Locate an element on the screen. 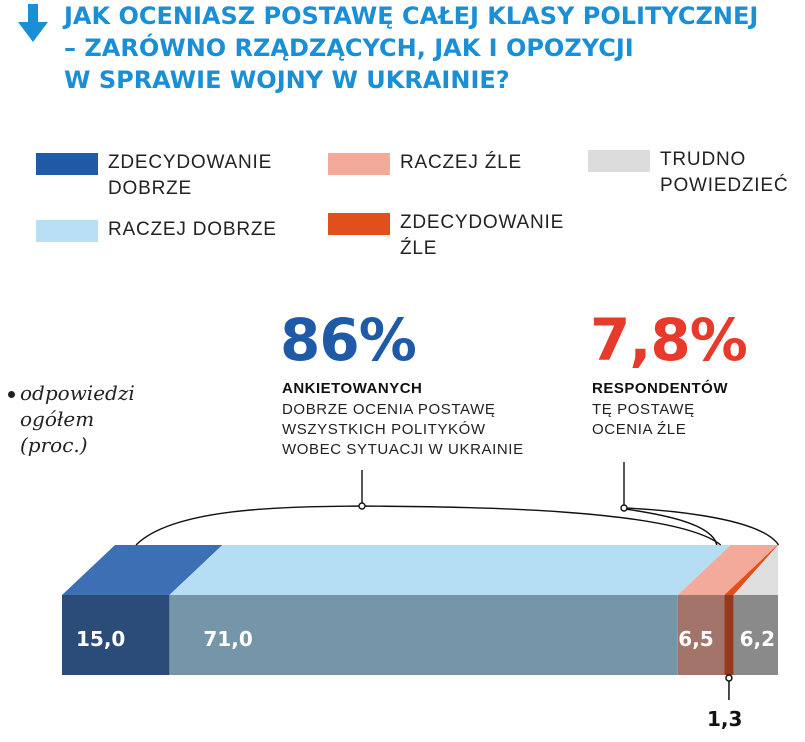 The height and width of the screenshot is (742, 805). title-line: W SPRAWIE WOJNY W UKRAINIE? is located at coordinates (287, 80).